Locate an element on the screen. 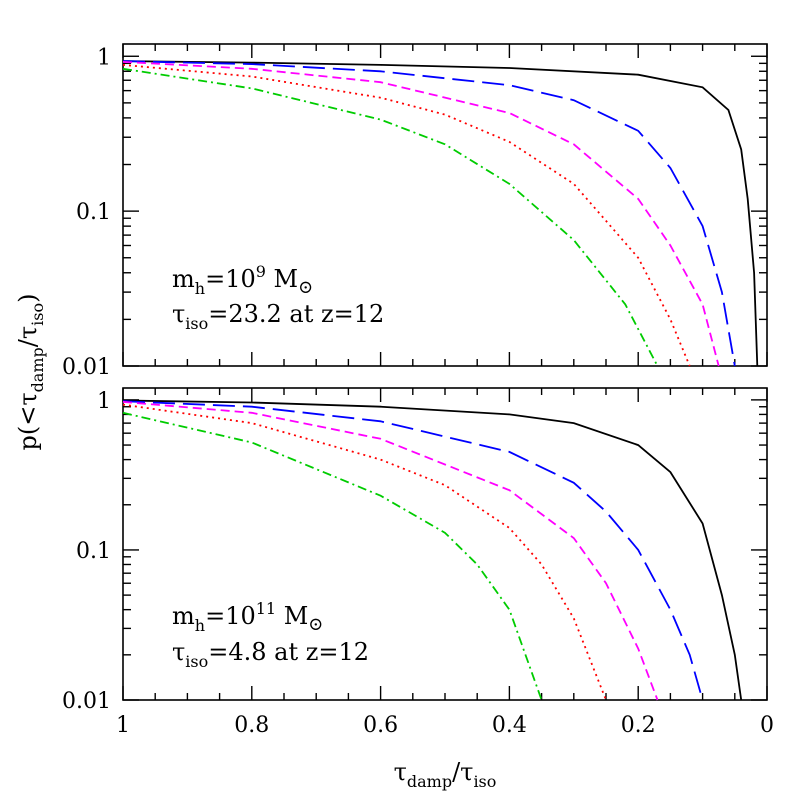  top-annotation-line2: τiso=23.2 at z=12 is located at coordinates (278, 316).